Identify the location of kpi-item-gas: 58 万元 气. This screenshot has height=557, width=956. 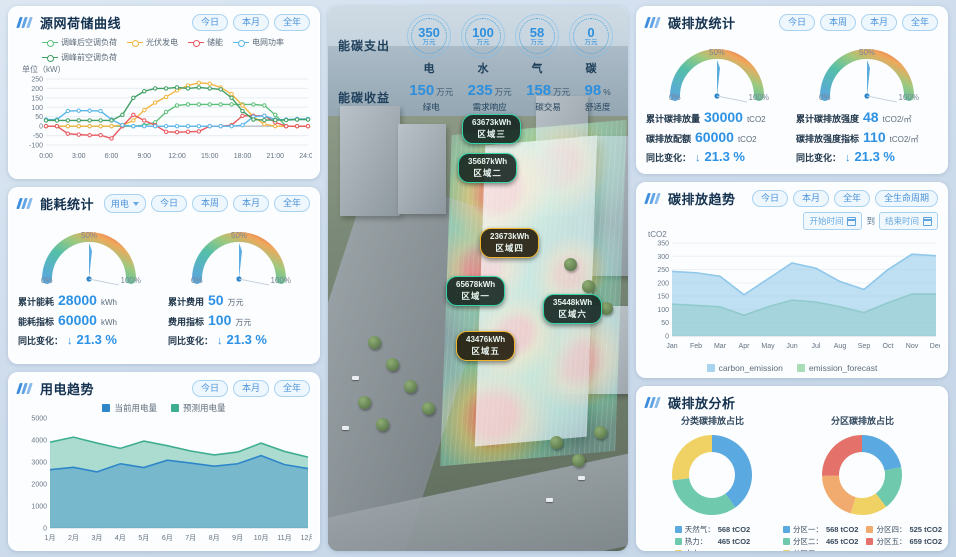
(537, 45).